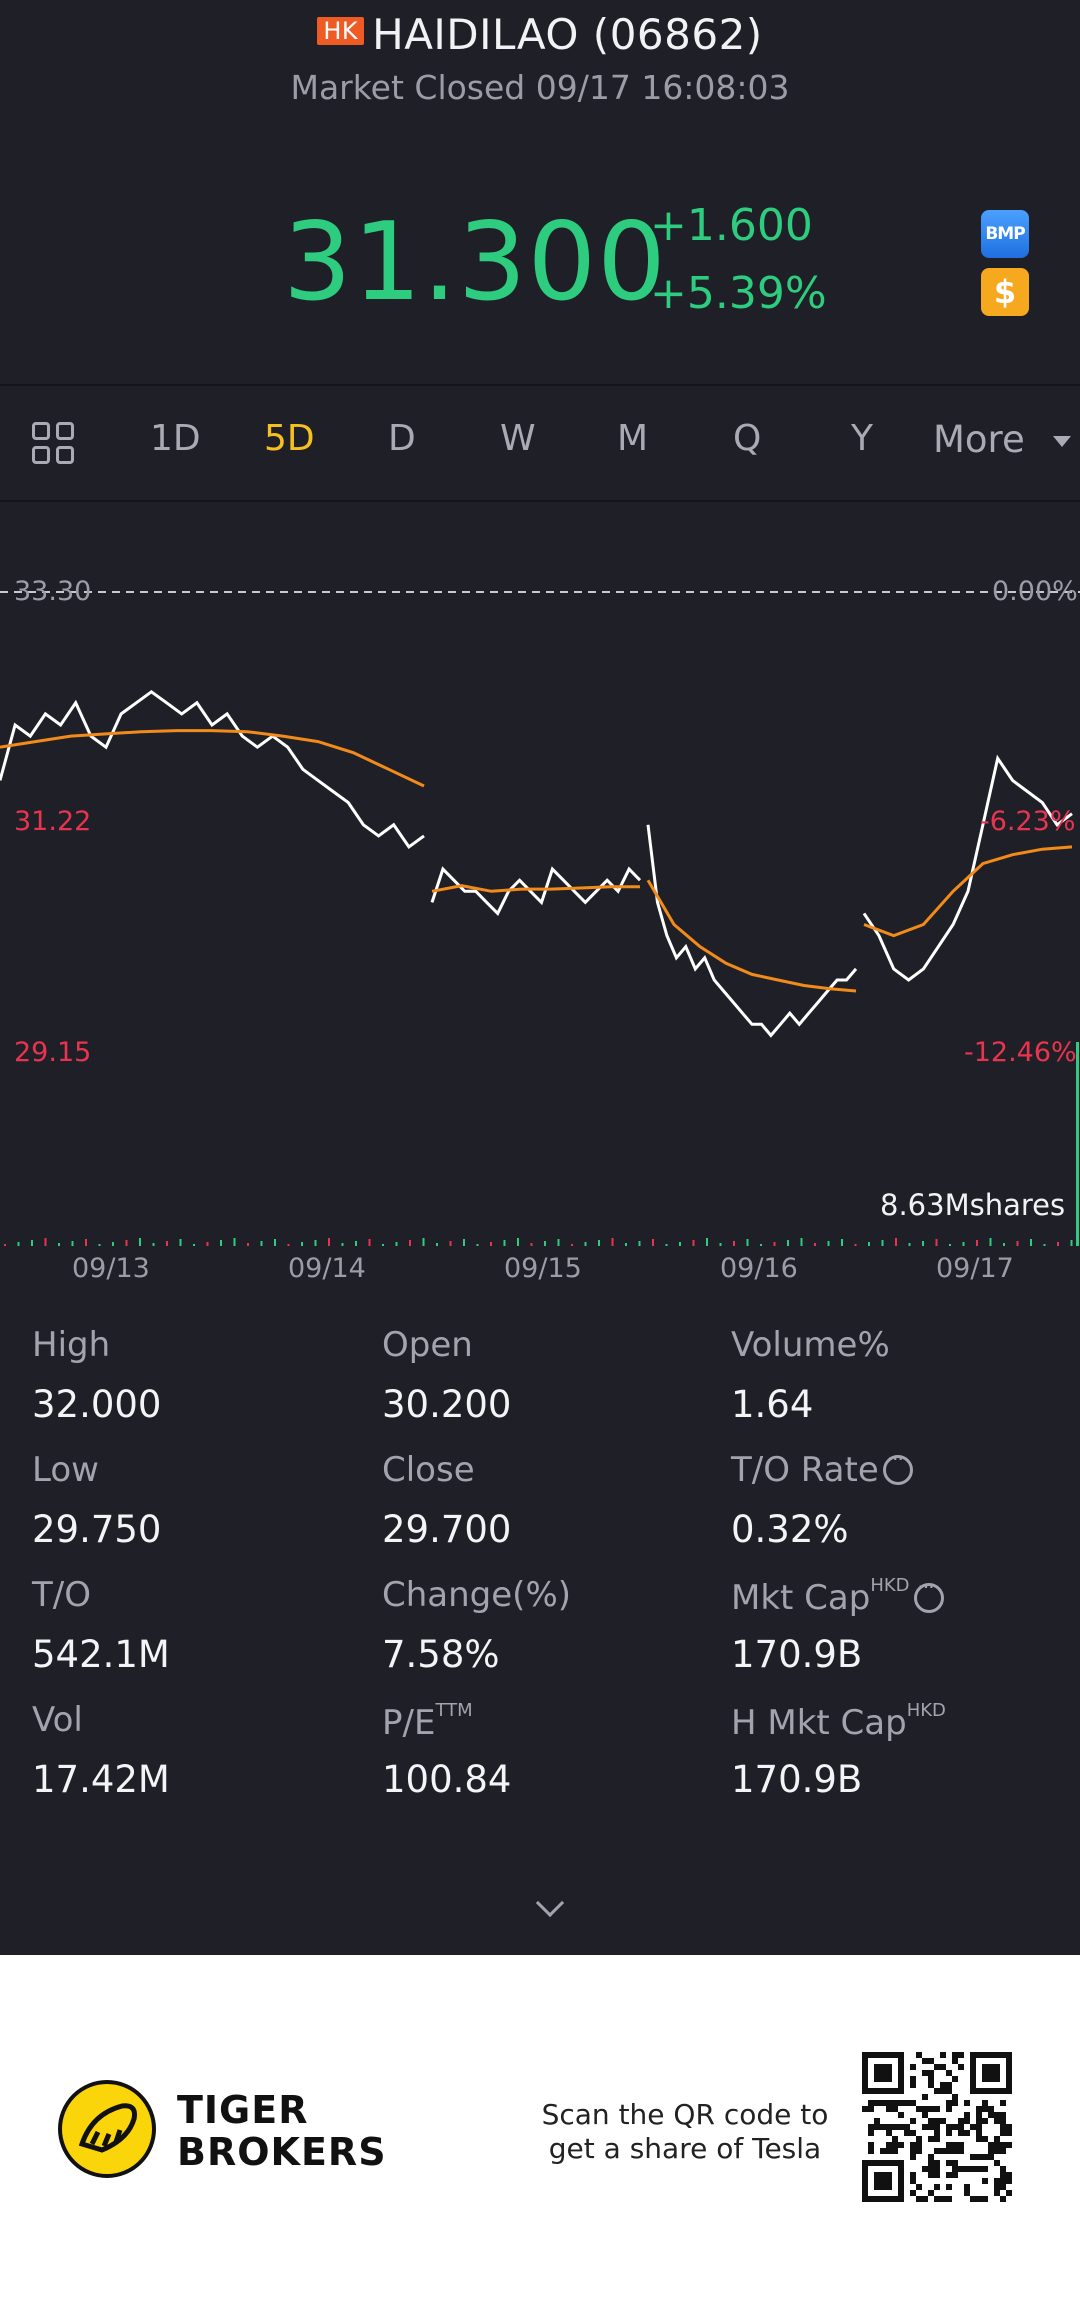  I want to click on stat-value-change-pct: 7.58%, so click(441, 1654).